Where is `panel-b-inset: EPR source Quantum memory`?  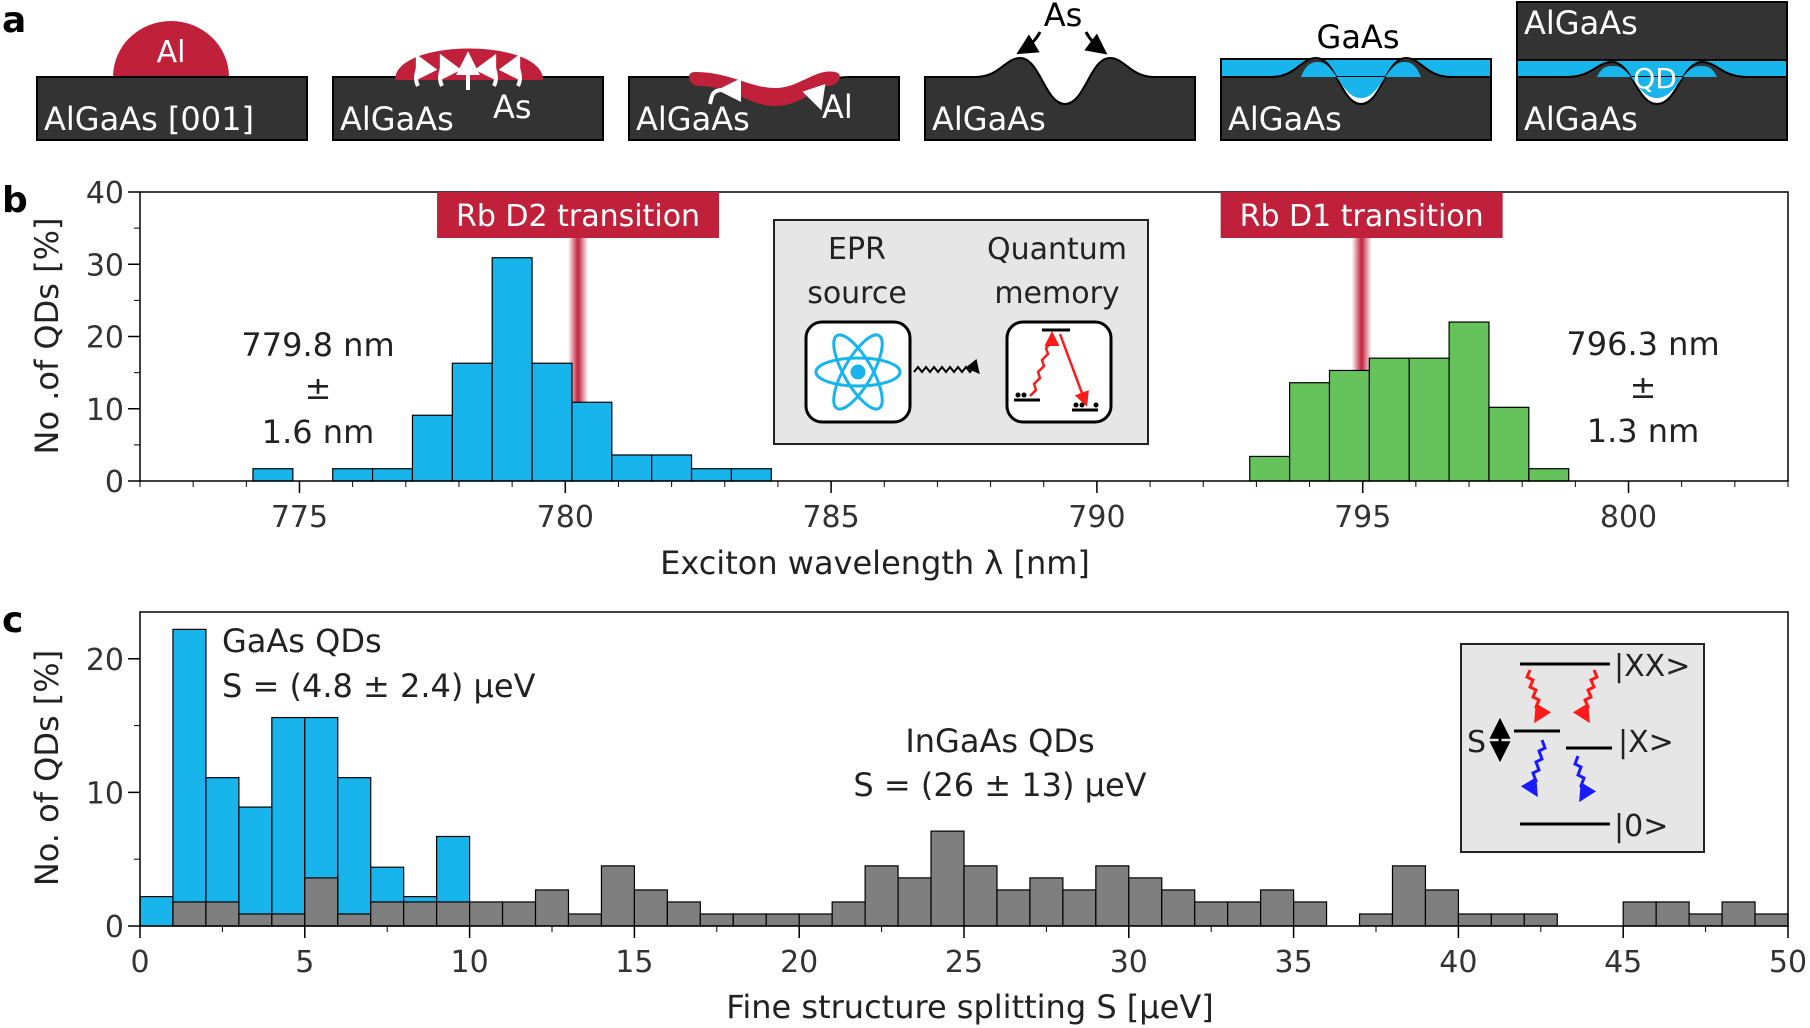 panel-b-inset: EPR source Quantum memory is located at coordinates (961, 332).